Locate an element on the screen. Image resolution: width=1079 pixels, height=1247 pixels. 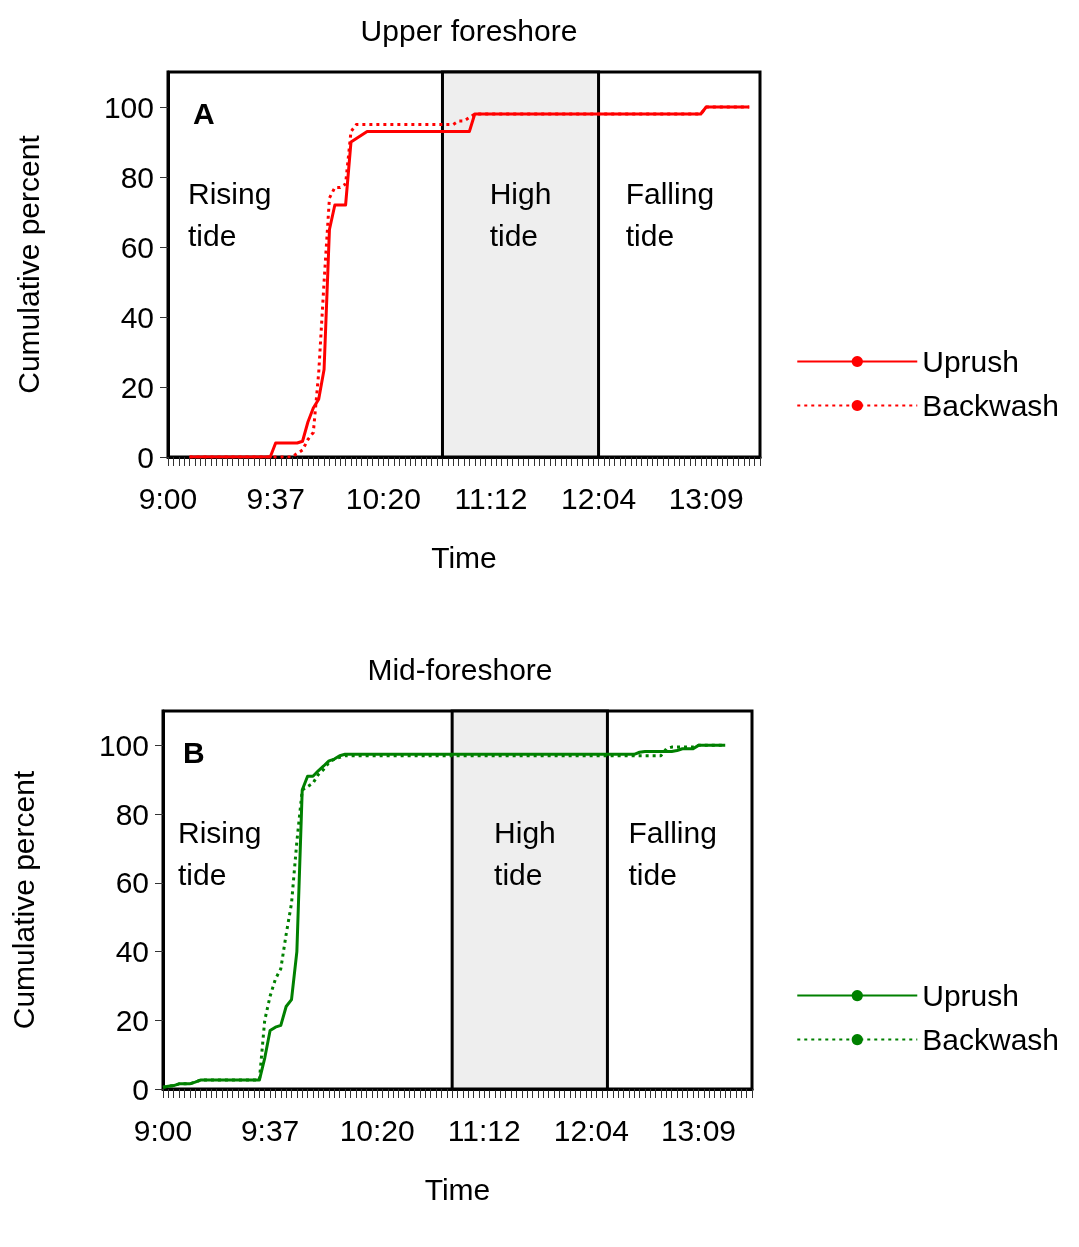
annotation: B is located at coordinates (194, 752).